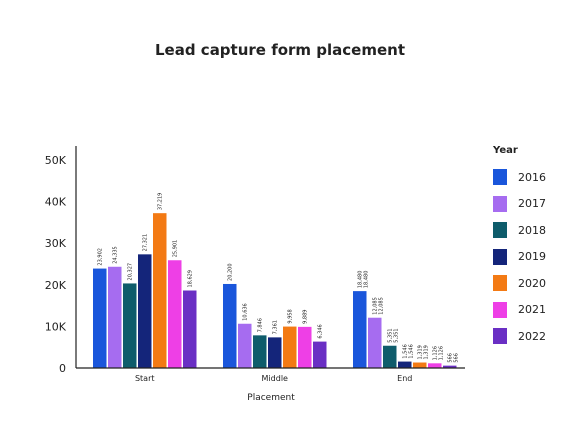 The width and height of the screenshot is (570, 431). Describe the element at coordinates (442, 353) in the screenshot. I see `data-label-secondary: 1,126` at that location.